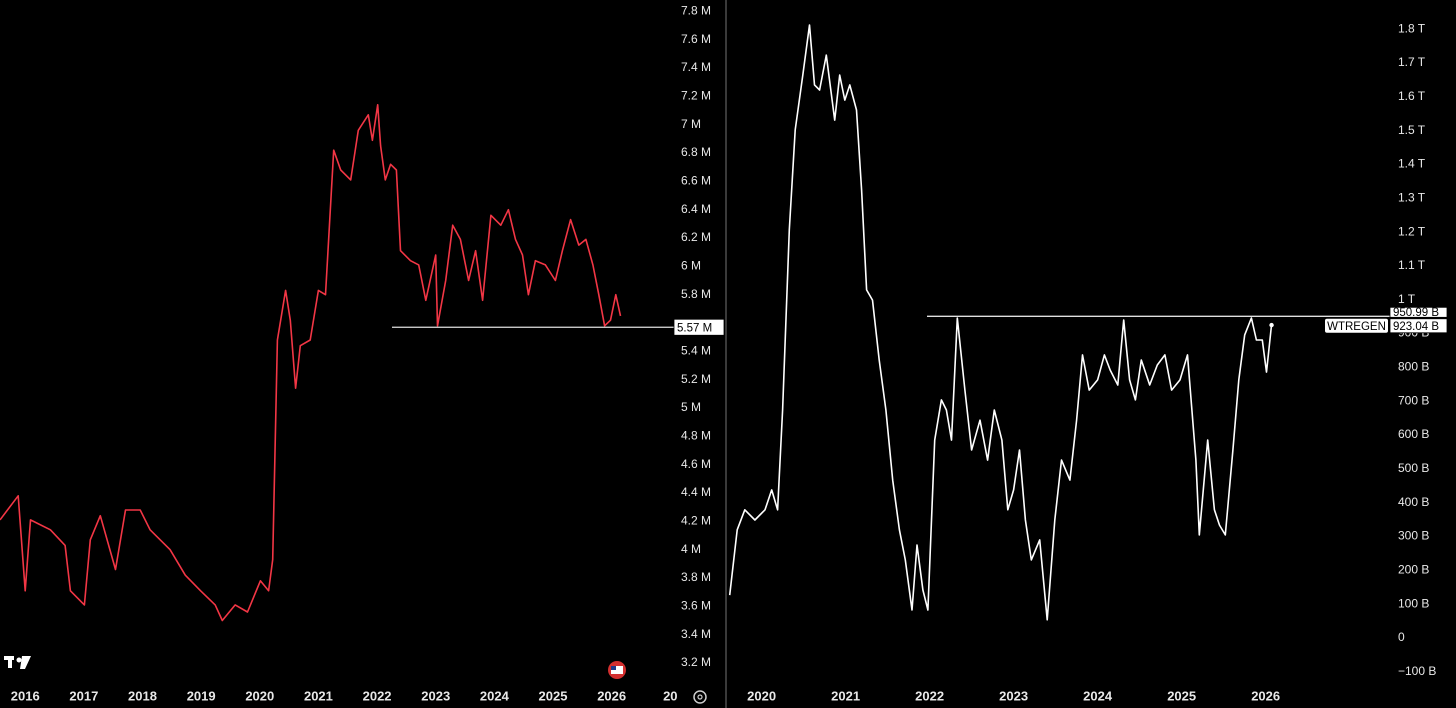  Describe the element at coordinates (696, 662) in the screenshot. I see `y-tick-label: 3.2 M` at that location.